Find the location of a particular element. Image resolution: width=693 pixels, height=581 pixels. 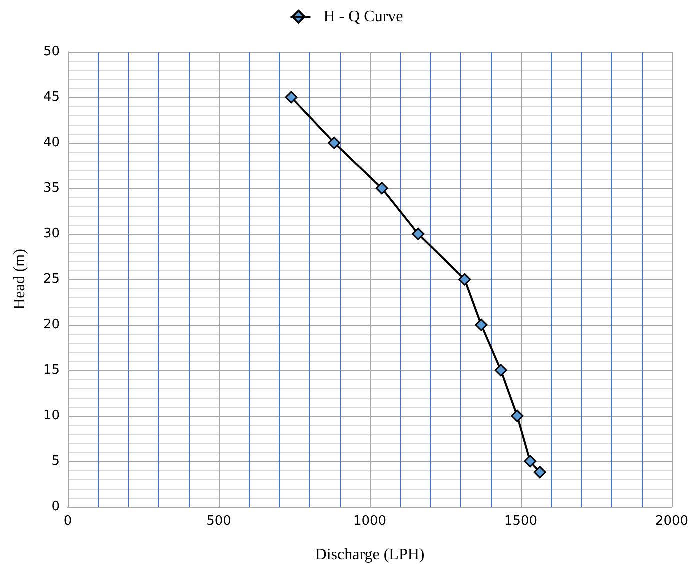

y-axis-title: Head (m) is located at coordinates (20, 279).